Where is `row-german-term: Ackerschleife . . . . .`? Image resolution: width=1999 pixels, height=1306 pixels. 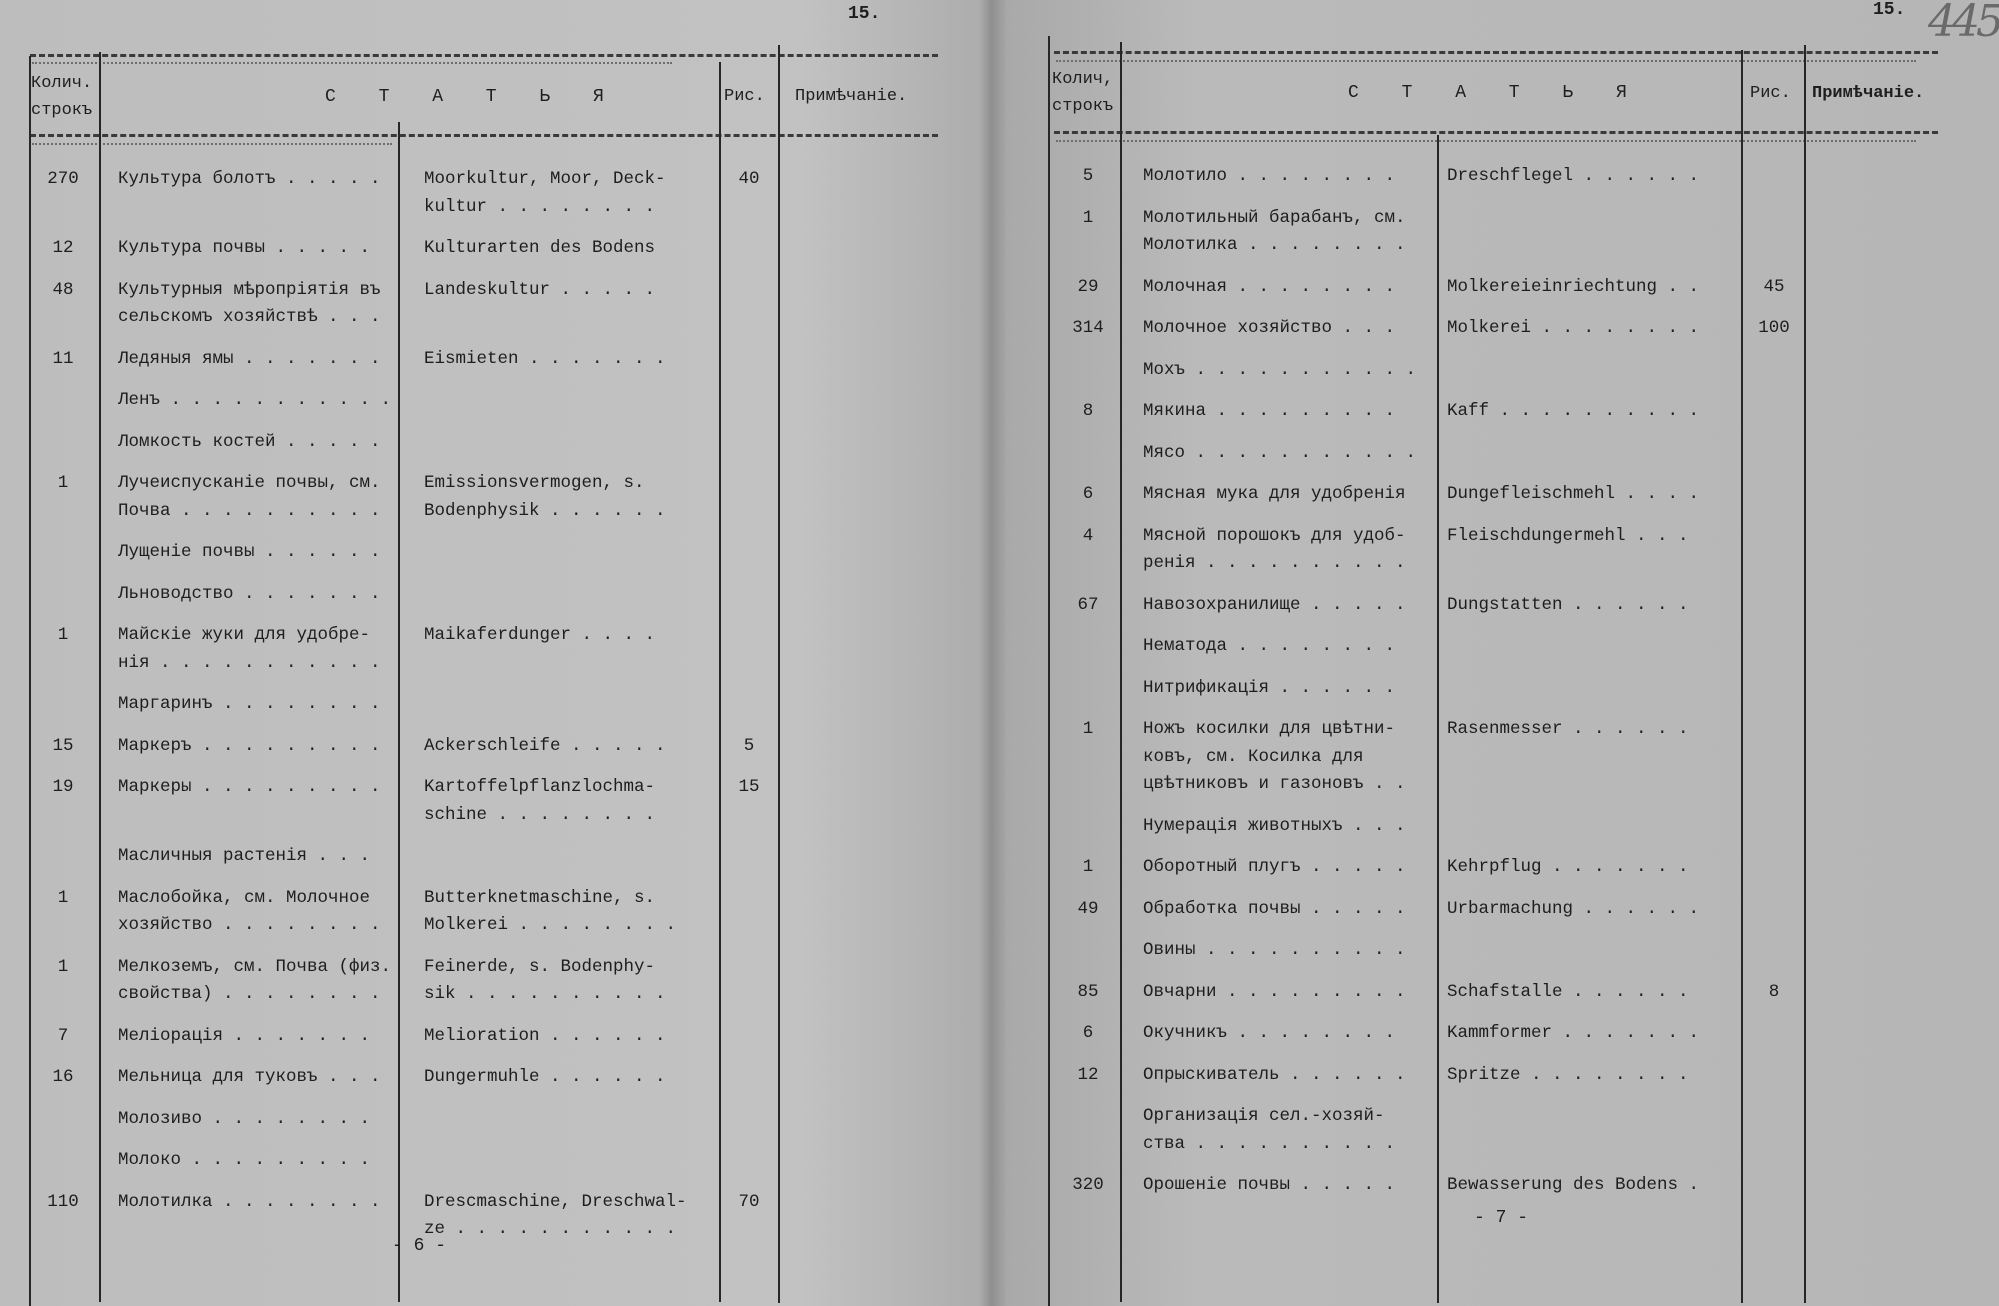 row-german-term: Ackerschleife . . . . . is located at coordinates (545, 745).